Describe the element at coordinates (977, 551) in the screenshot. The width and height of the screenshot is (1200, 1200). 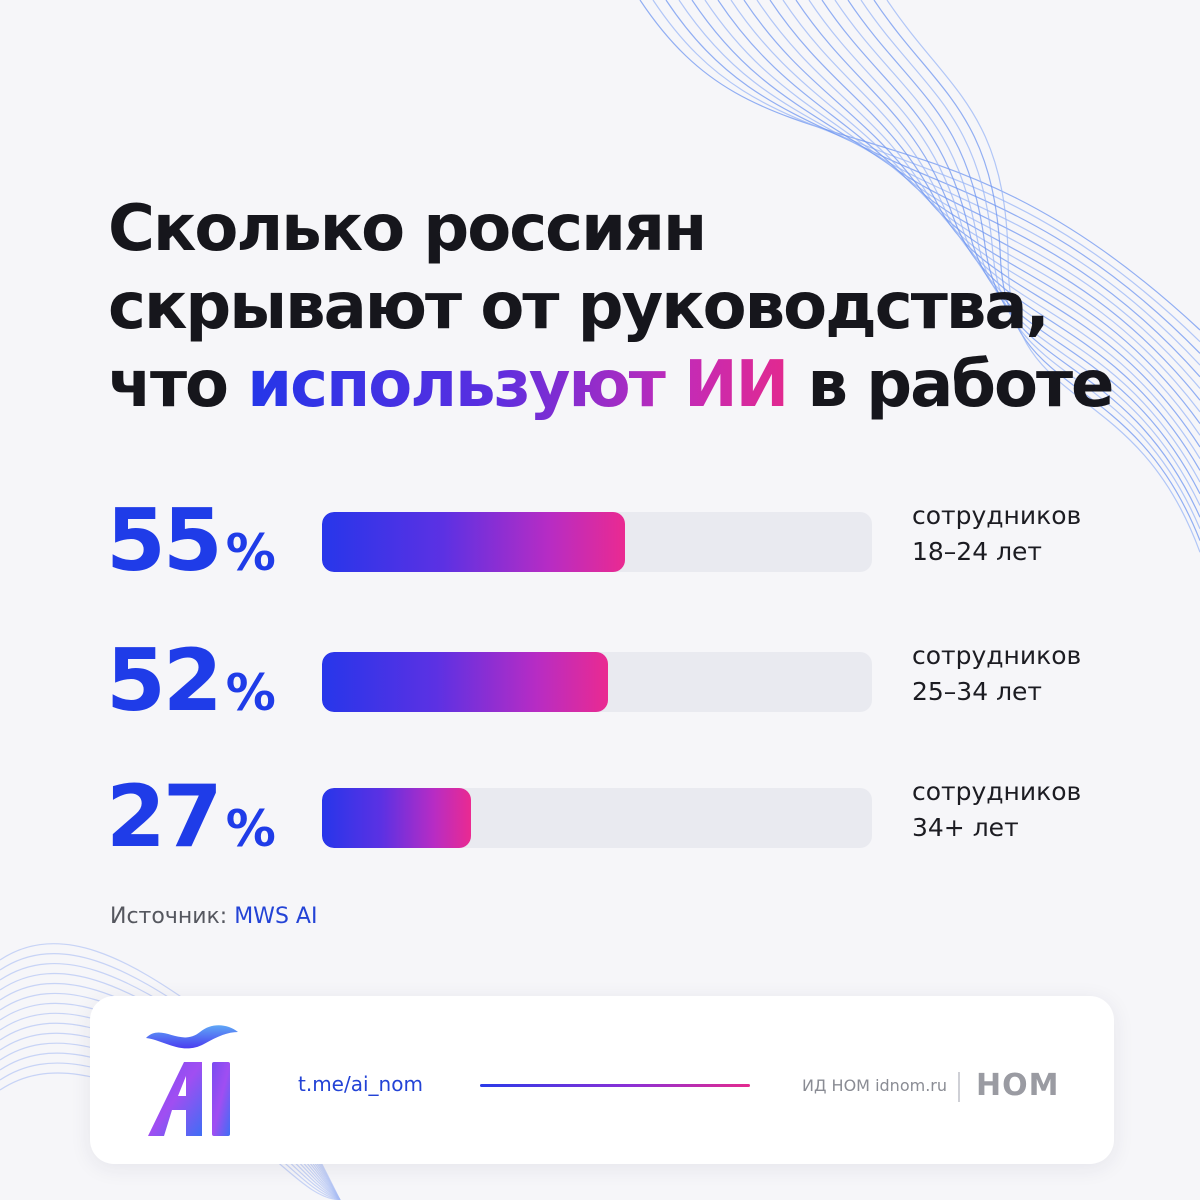
I see `label-line-2: 18–24 лет` at that location.